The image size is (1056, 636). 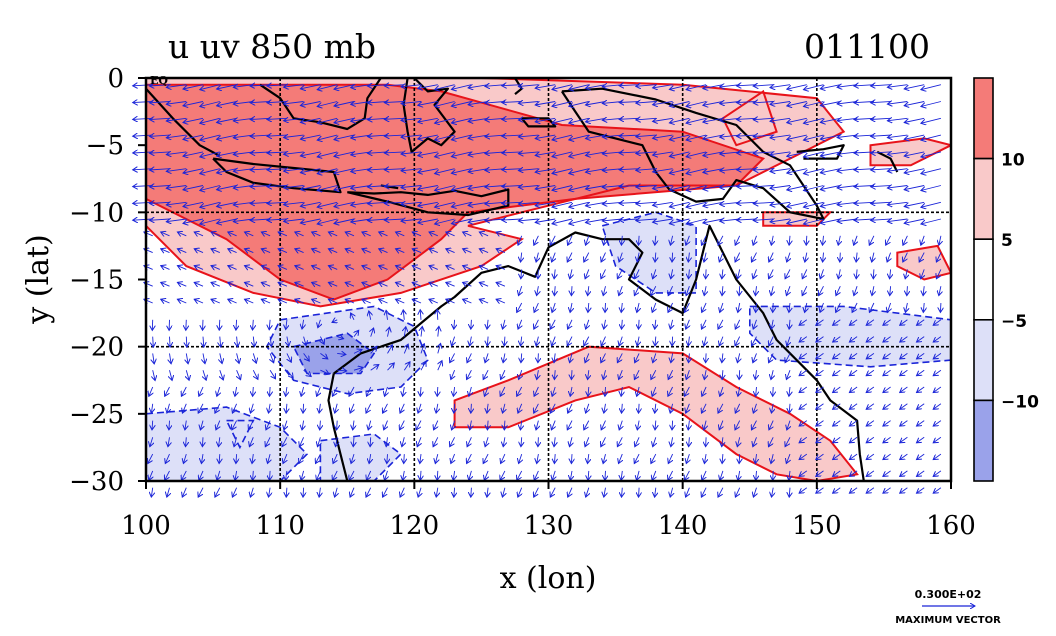 I want to click on x-axis-label: x (lon), so click(x=548, y=578).